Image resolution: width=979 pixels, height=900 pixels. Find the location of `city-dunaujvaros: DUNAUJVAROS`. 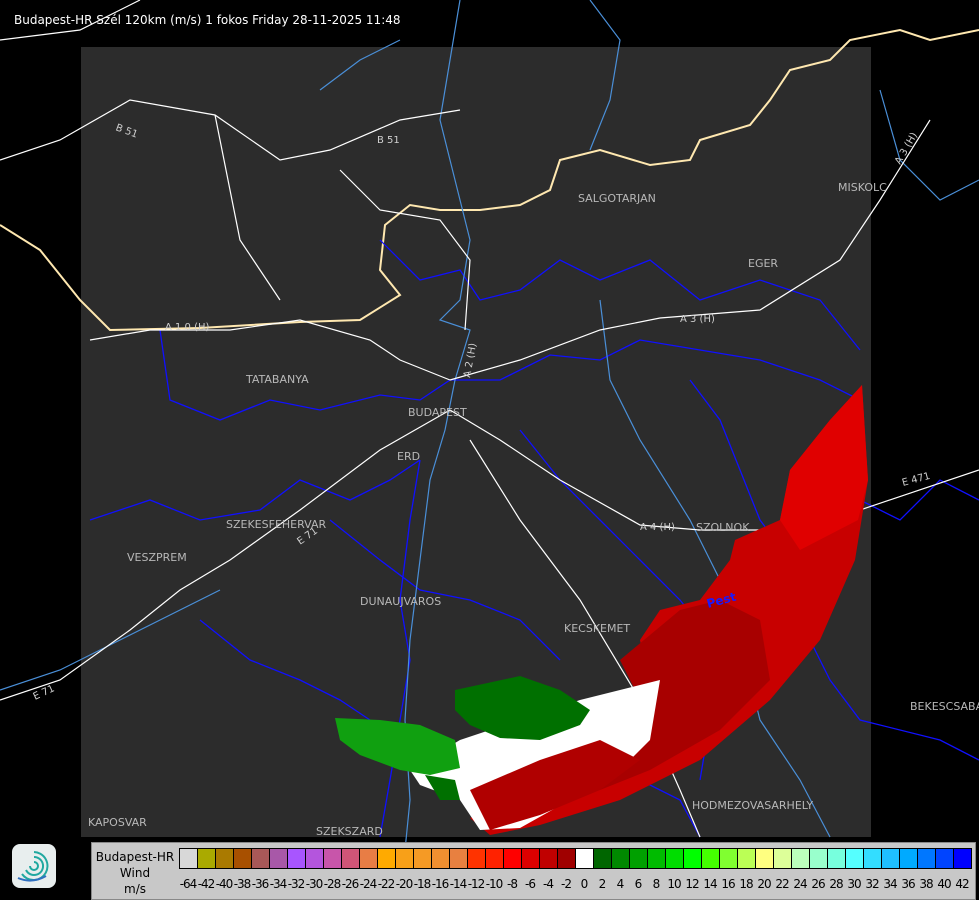

city-dunaujvaros: DUNAUJVAROS is located at coordinates (400, 601).